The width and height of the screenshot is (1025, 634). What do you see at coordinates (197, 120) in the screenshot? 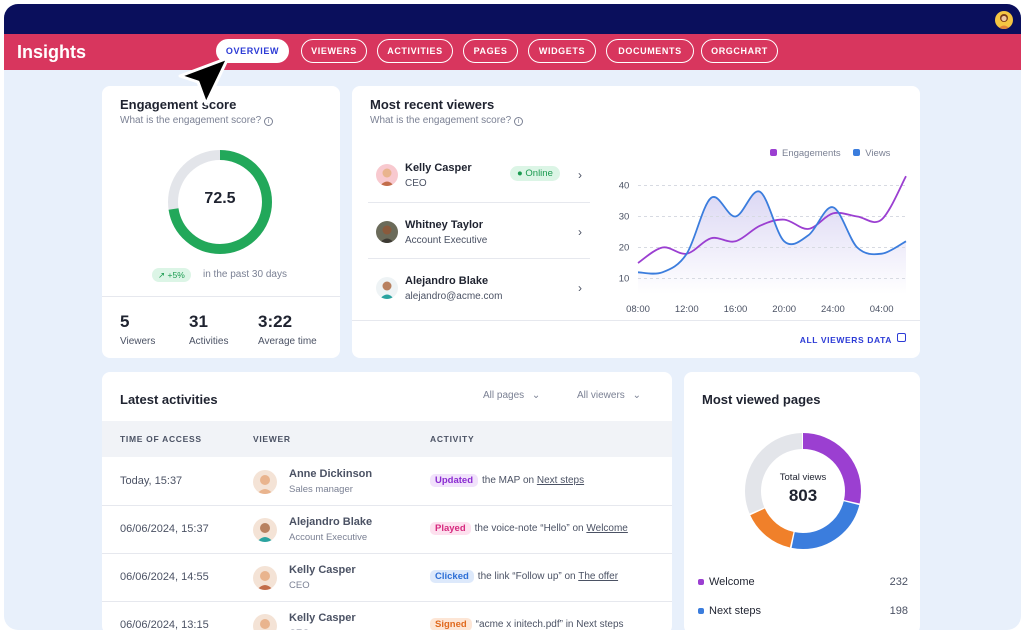
I see `engagement-subtitle: What is the engagement score? i` at bounding box center [197, 120].